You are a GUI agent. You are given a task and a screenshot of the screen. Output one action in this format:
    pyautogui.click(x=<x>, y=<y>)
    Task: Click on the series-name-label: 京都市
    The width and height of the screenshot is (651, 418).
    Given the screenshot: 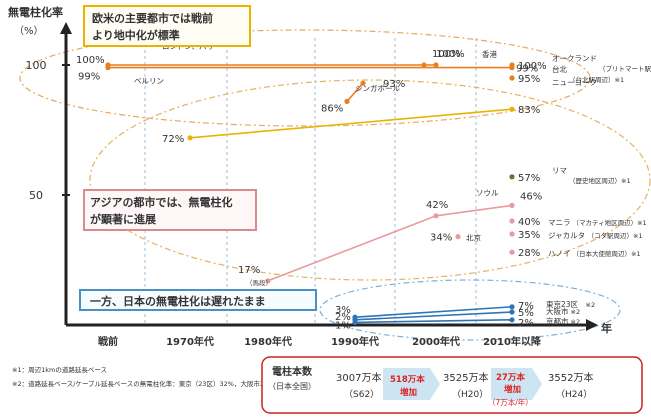 What is the action you would take?
    pyautogui.click(x=557, y=321)
    